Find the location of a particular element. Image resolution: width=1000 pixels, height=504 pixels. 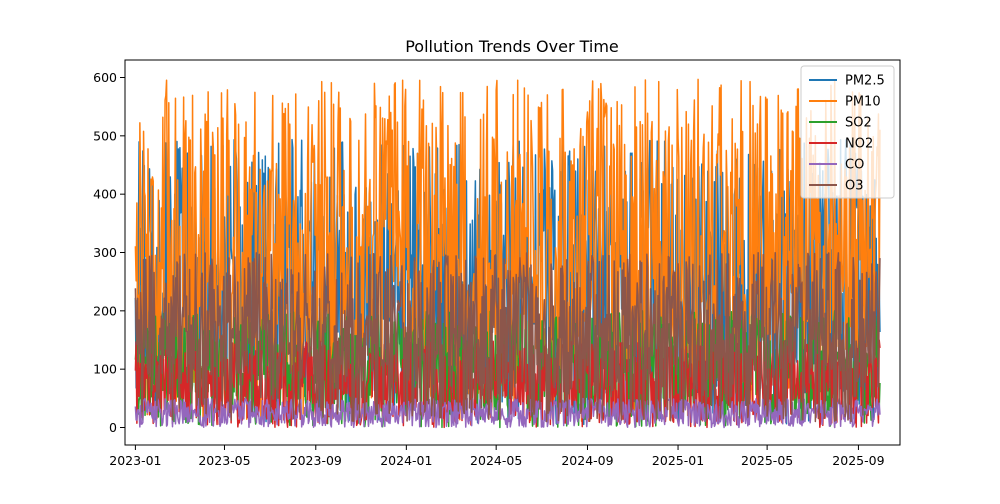

x-tick-label: 2024-05 is located at coordinates (496, 460).